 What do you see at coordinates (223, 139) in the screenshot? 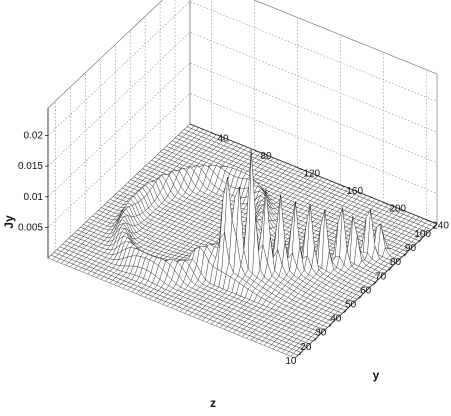
I see `y-tick-label: 40` at bounding box center [223, 139].